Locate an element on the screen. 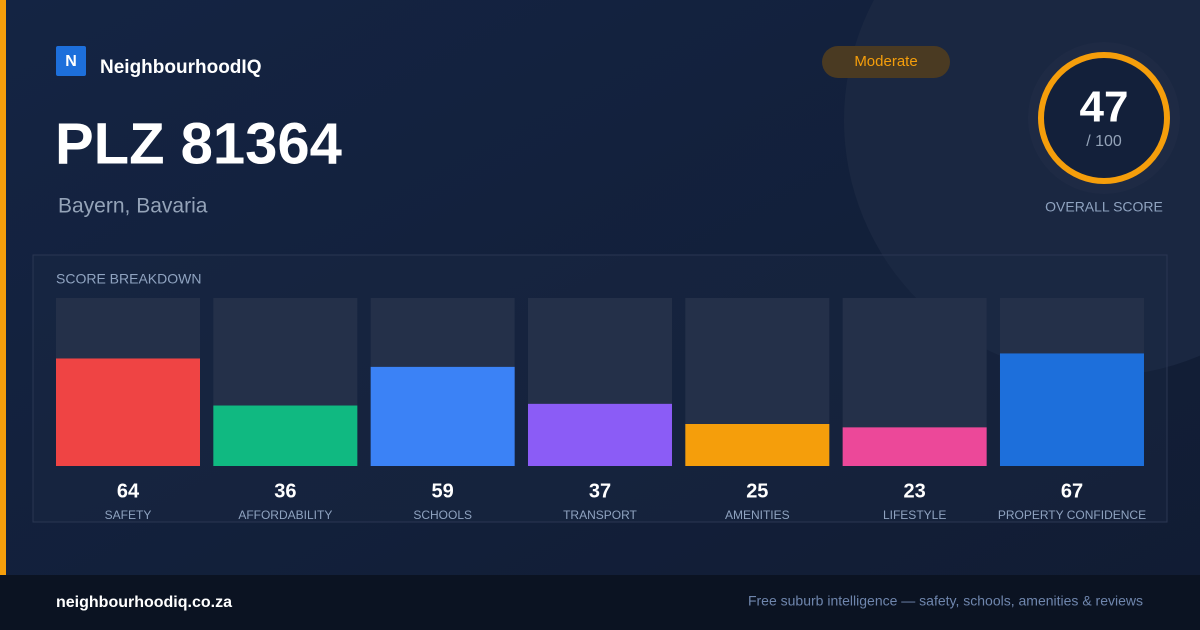  bar-value: 59 is located at coordinates (443, 491).